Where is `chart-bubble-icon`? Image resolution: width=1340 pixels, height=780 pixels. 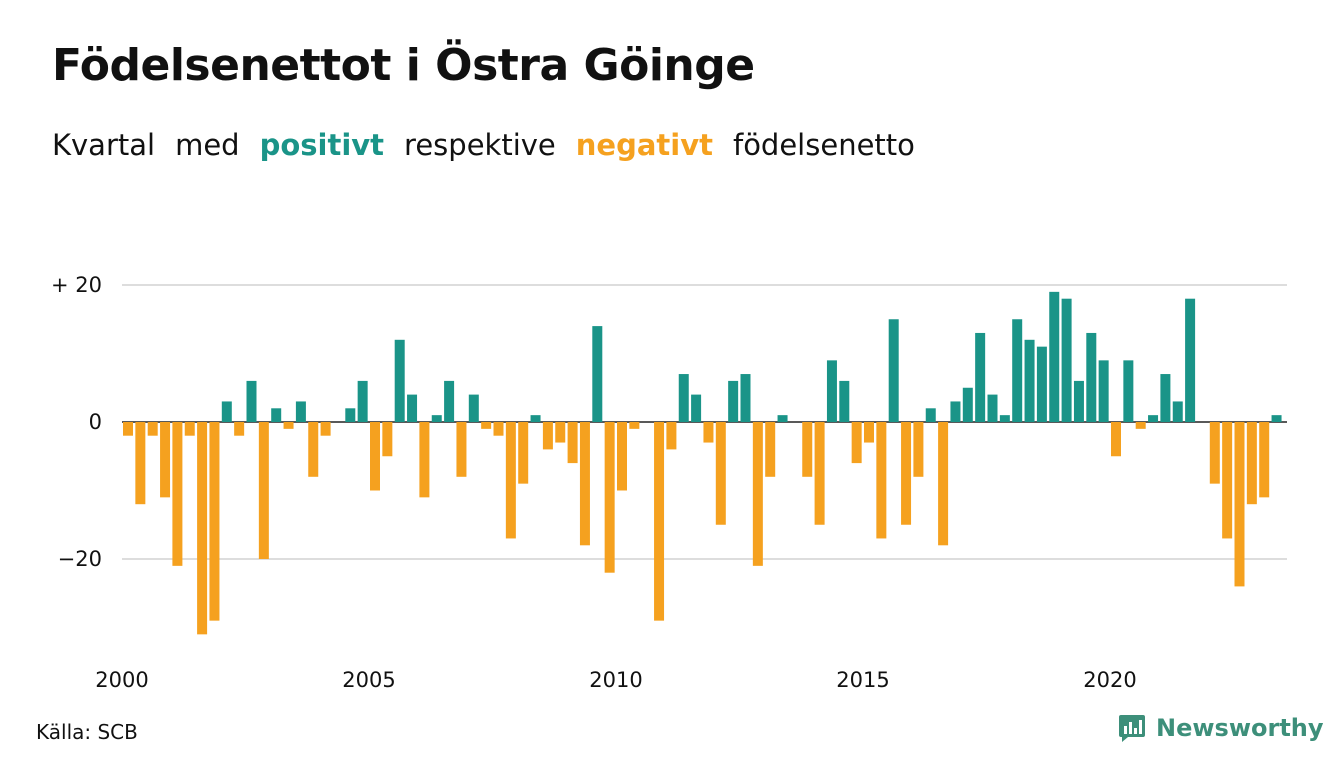
chart-bubble-icon is located at coordinates (1132, 728).